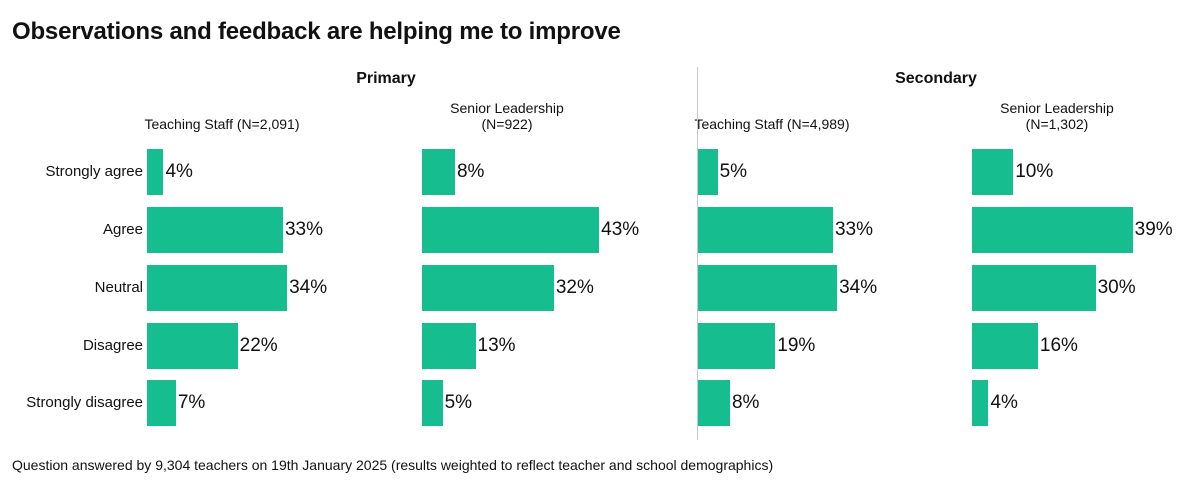 This screenshot has width=1200, height=500. Describe the element at coordinates (1116, 287) in the screenshot. I see `data-label: 30%` at that location.